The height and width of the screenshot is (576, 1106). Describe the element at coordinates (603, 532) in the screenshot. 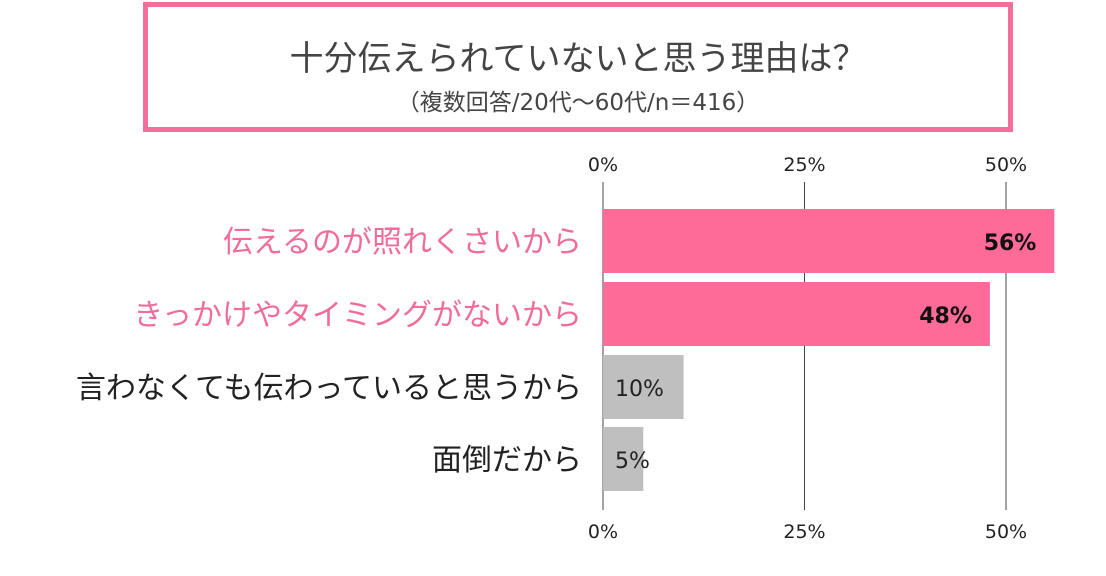

I see `tick-label-bottom-0: 0%` at that location.